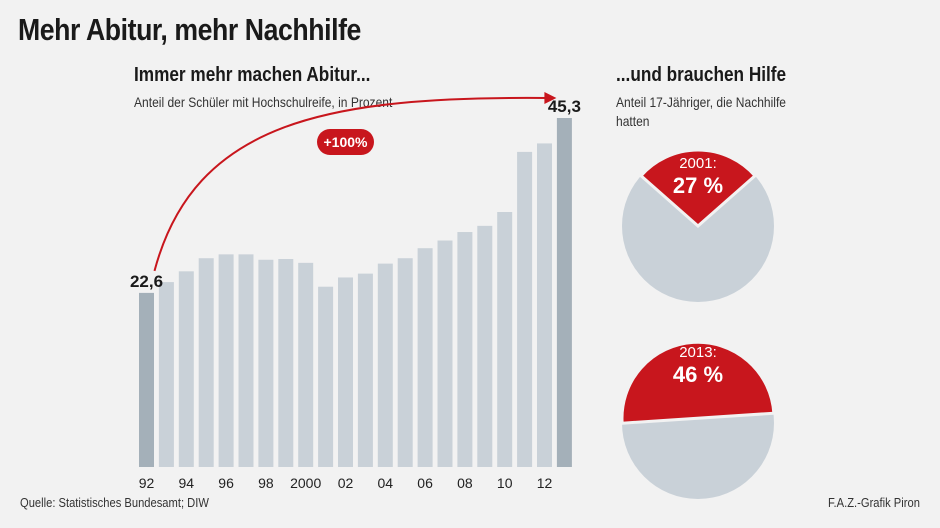  I want to click on bar-2013, so click(564, 292).